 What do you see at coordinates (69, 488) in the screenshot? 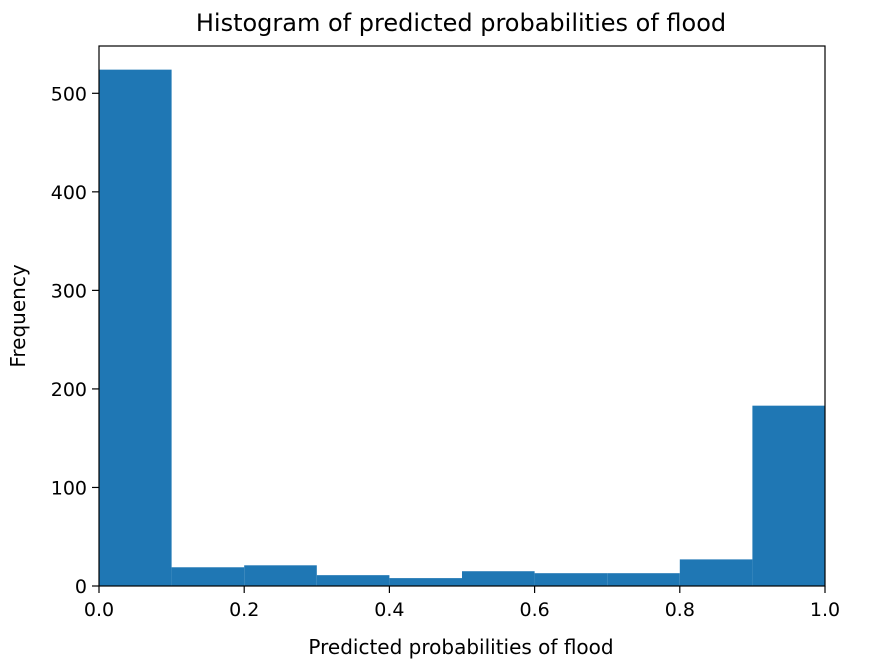
I see `y-tick-label: 100` at bounding box center [69, 488].